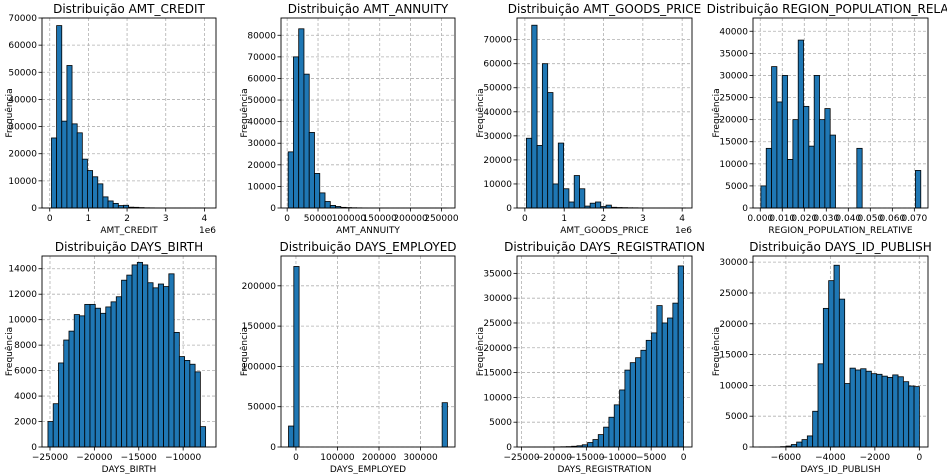 The height and width of the screenshot is (474, 947). What do you see at coordinates (564, 219) in the screenshot?
I see `x-tick-label: 1` at bounding box center [564, 219].